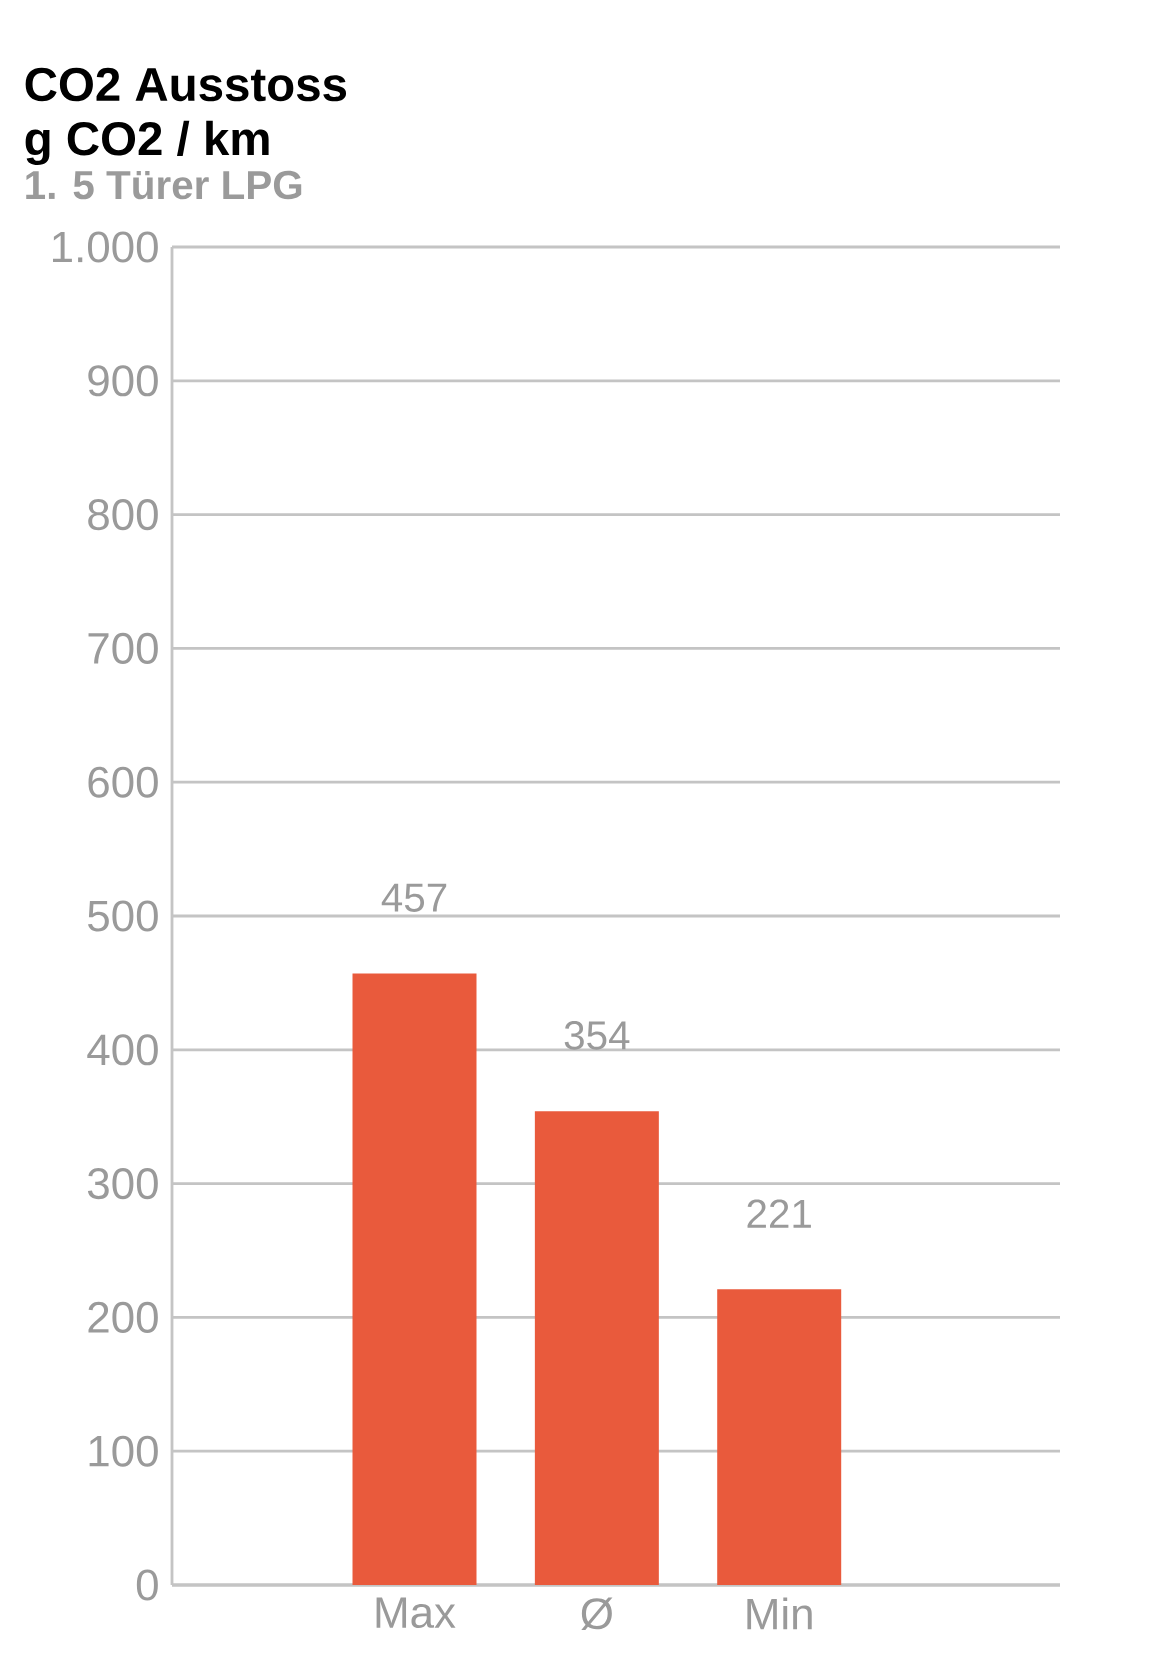  What do you see at coordinates (123, 515) in the screenshot?
I see `y-tick-label: 800` at bounding box center [123, 515].